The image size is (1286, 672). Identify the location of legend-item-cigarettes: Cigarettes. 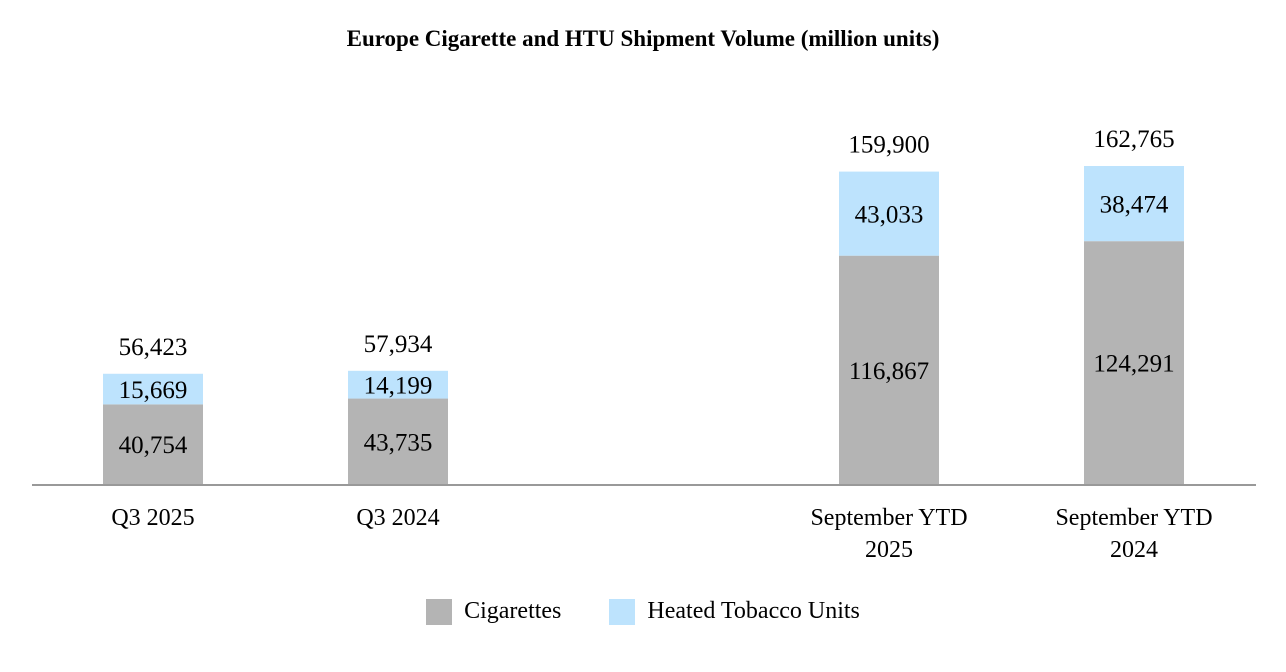
(493, 611).